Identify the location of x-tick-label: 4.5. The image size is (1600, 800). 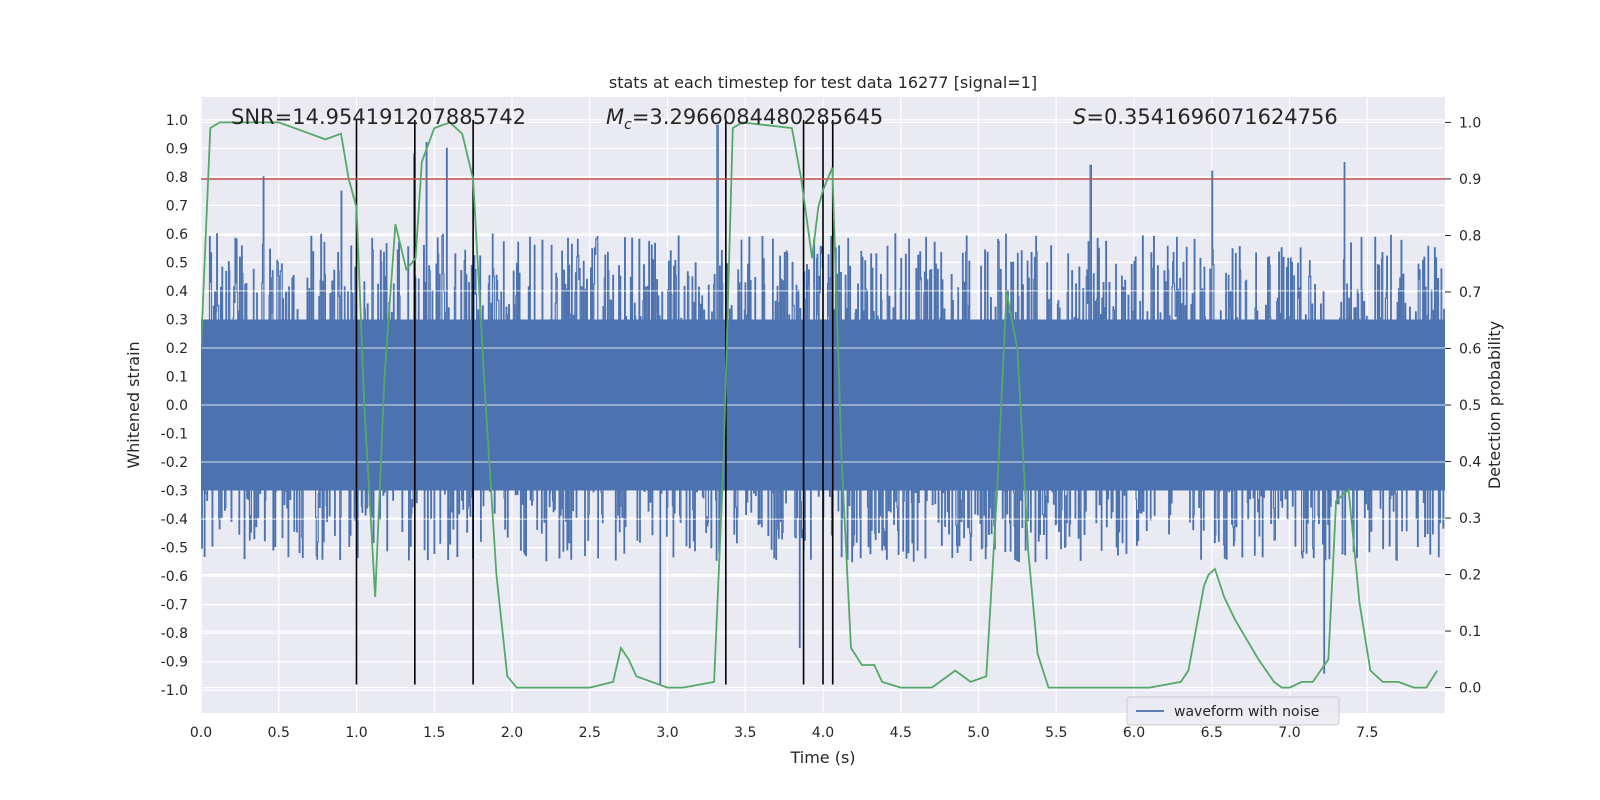
(901, 733).